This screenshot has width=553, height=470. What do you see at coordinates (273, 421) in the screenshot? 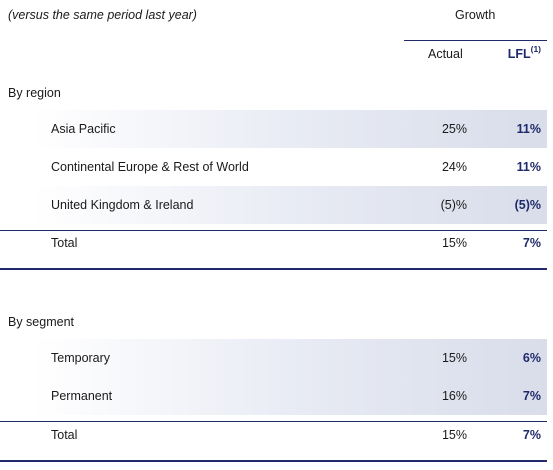
I see `segment-total-rule` at bounding box center [273, 421].